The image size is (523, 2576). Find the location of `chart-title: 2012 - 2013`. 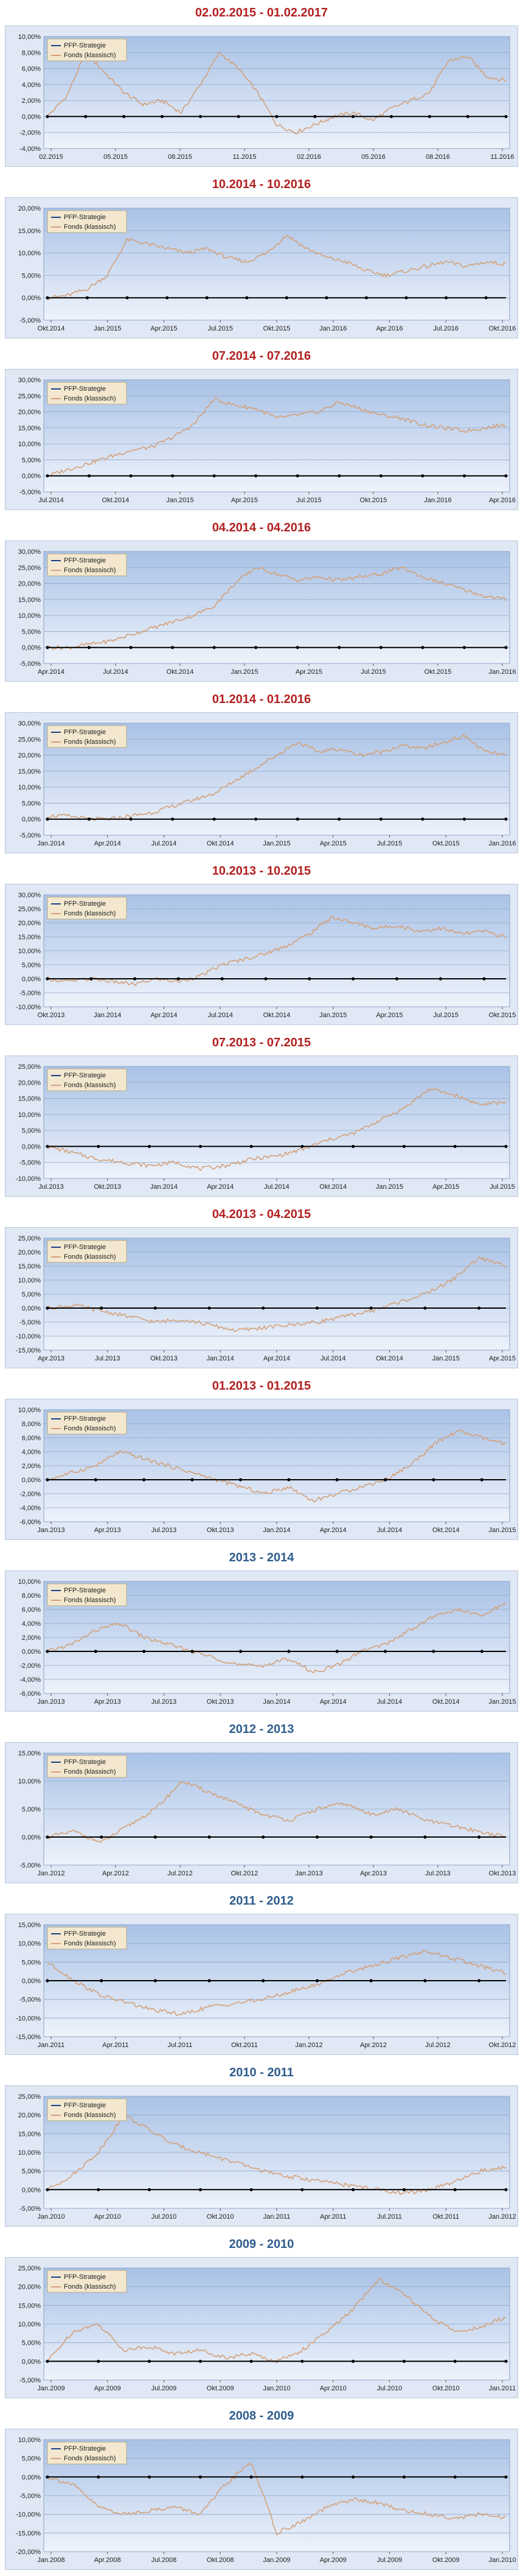

chart-title: 2012 - 2013 is located at coordinates (261, 1729).